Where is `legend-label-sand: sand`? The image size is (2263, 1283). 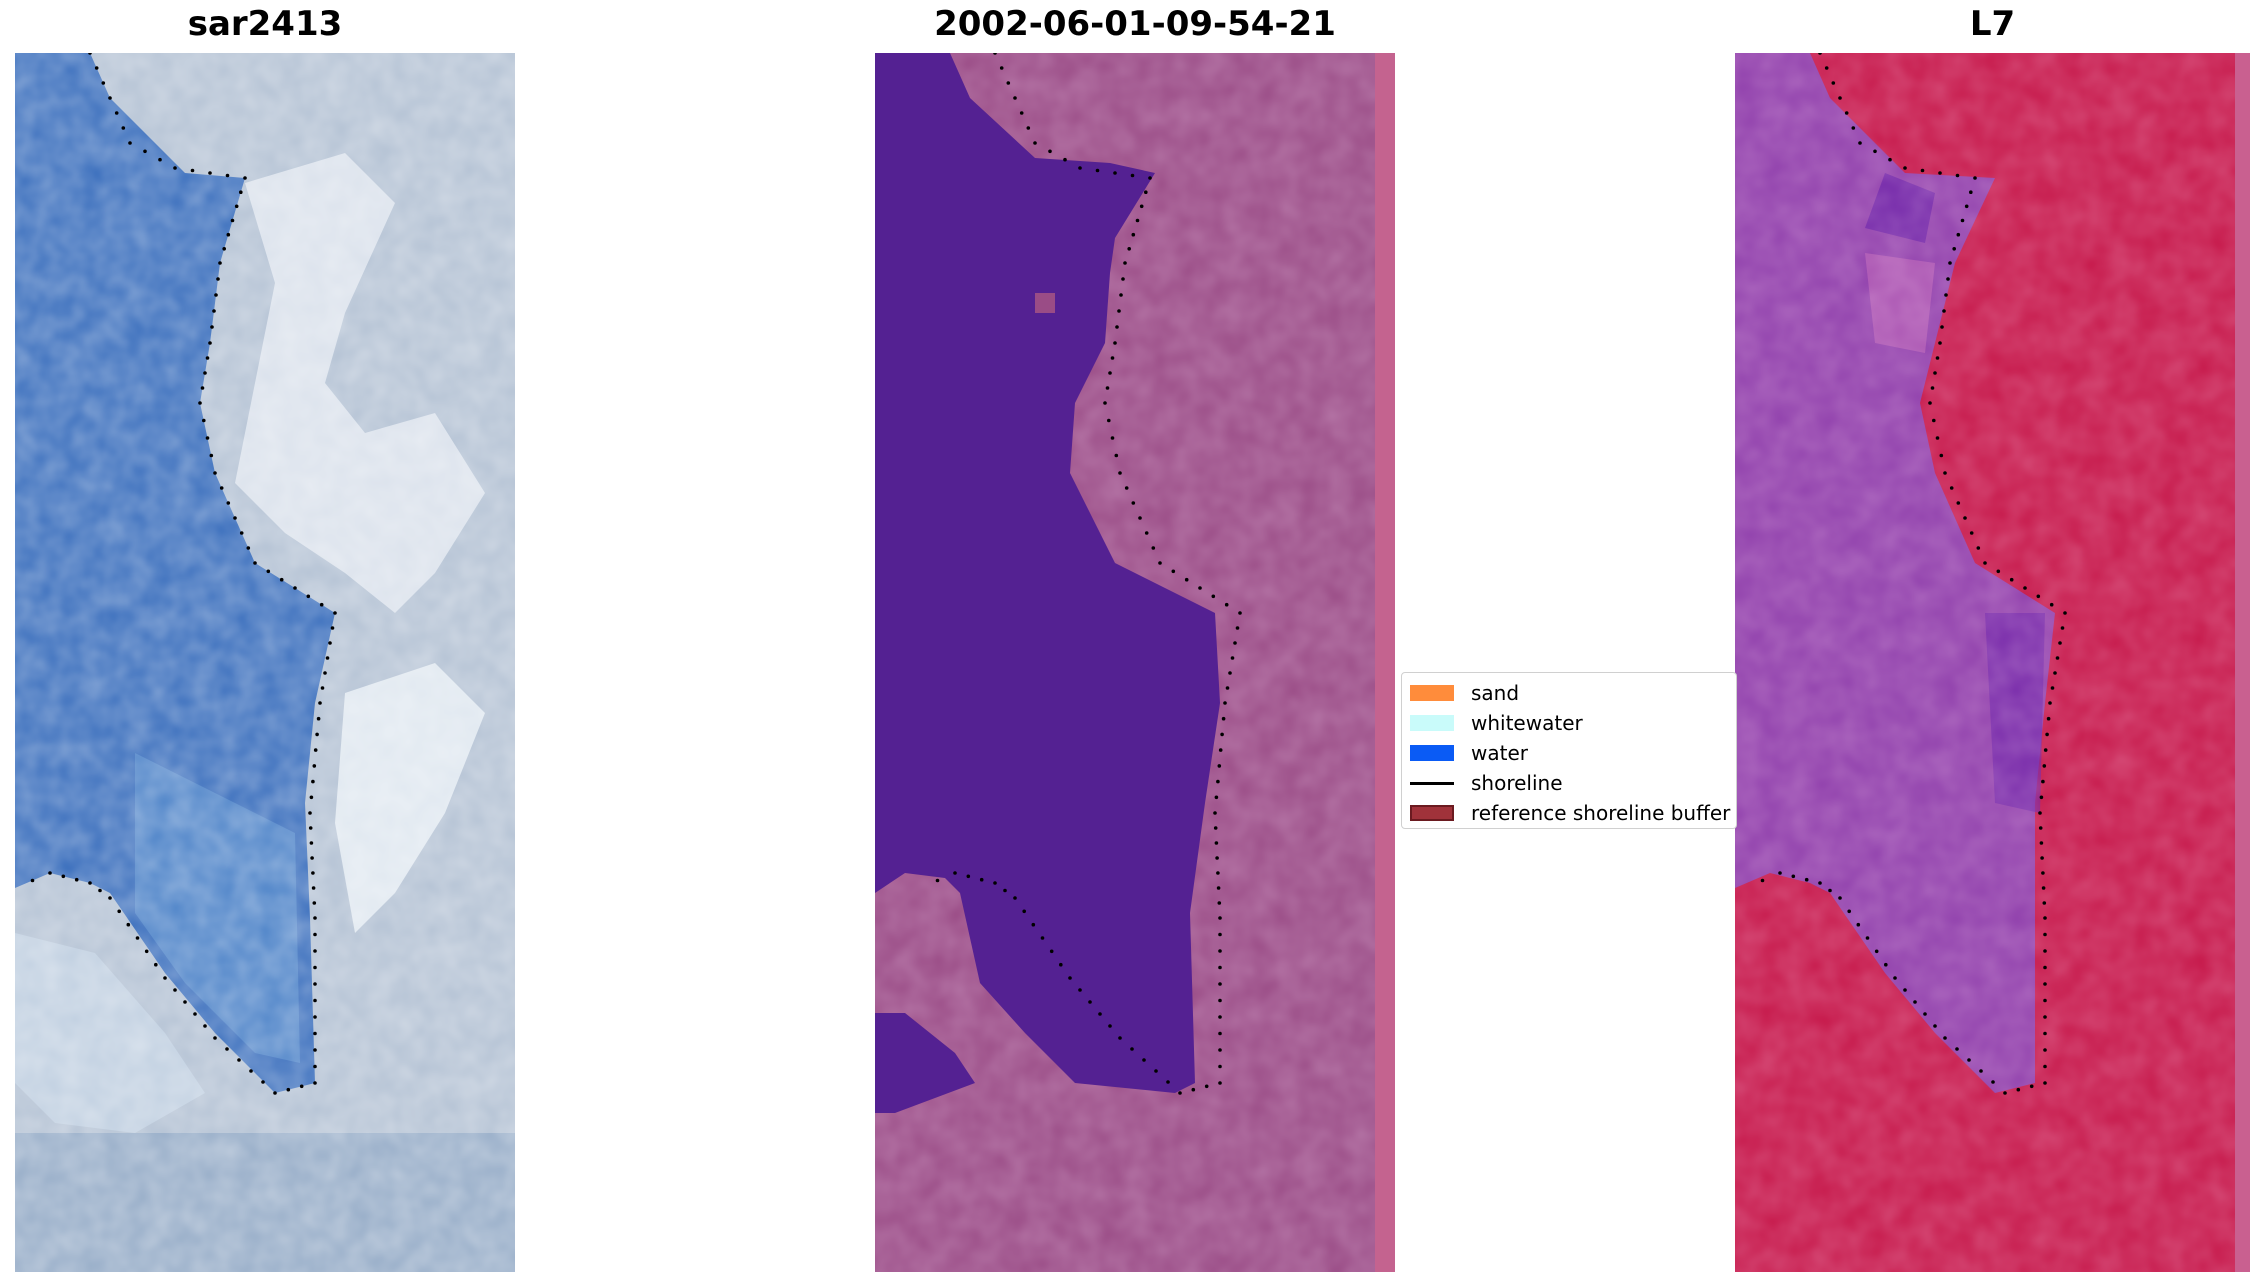
legend-label-sand: sand is located at coordinates (1495, 693).